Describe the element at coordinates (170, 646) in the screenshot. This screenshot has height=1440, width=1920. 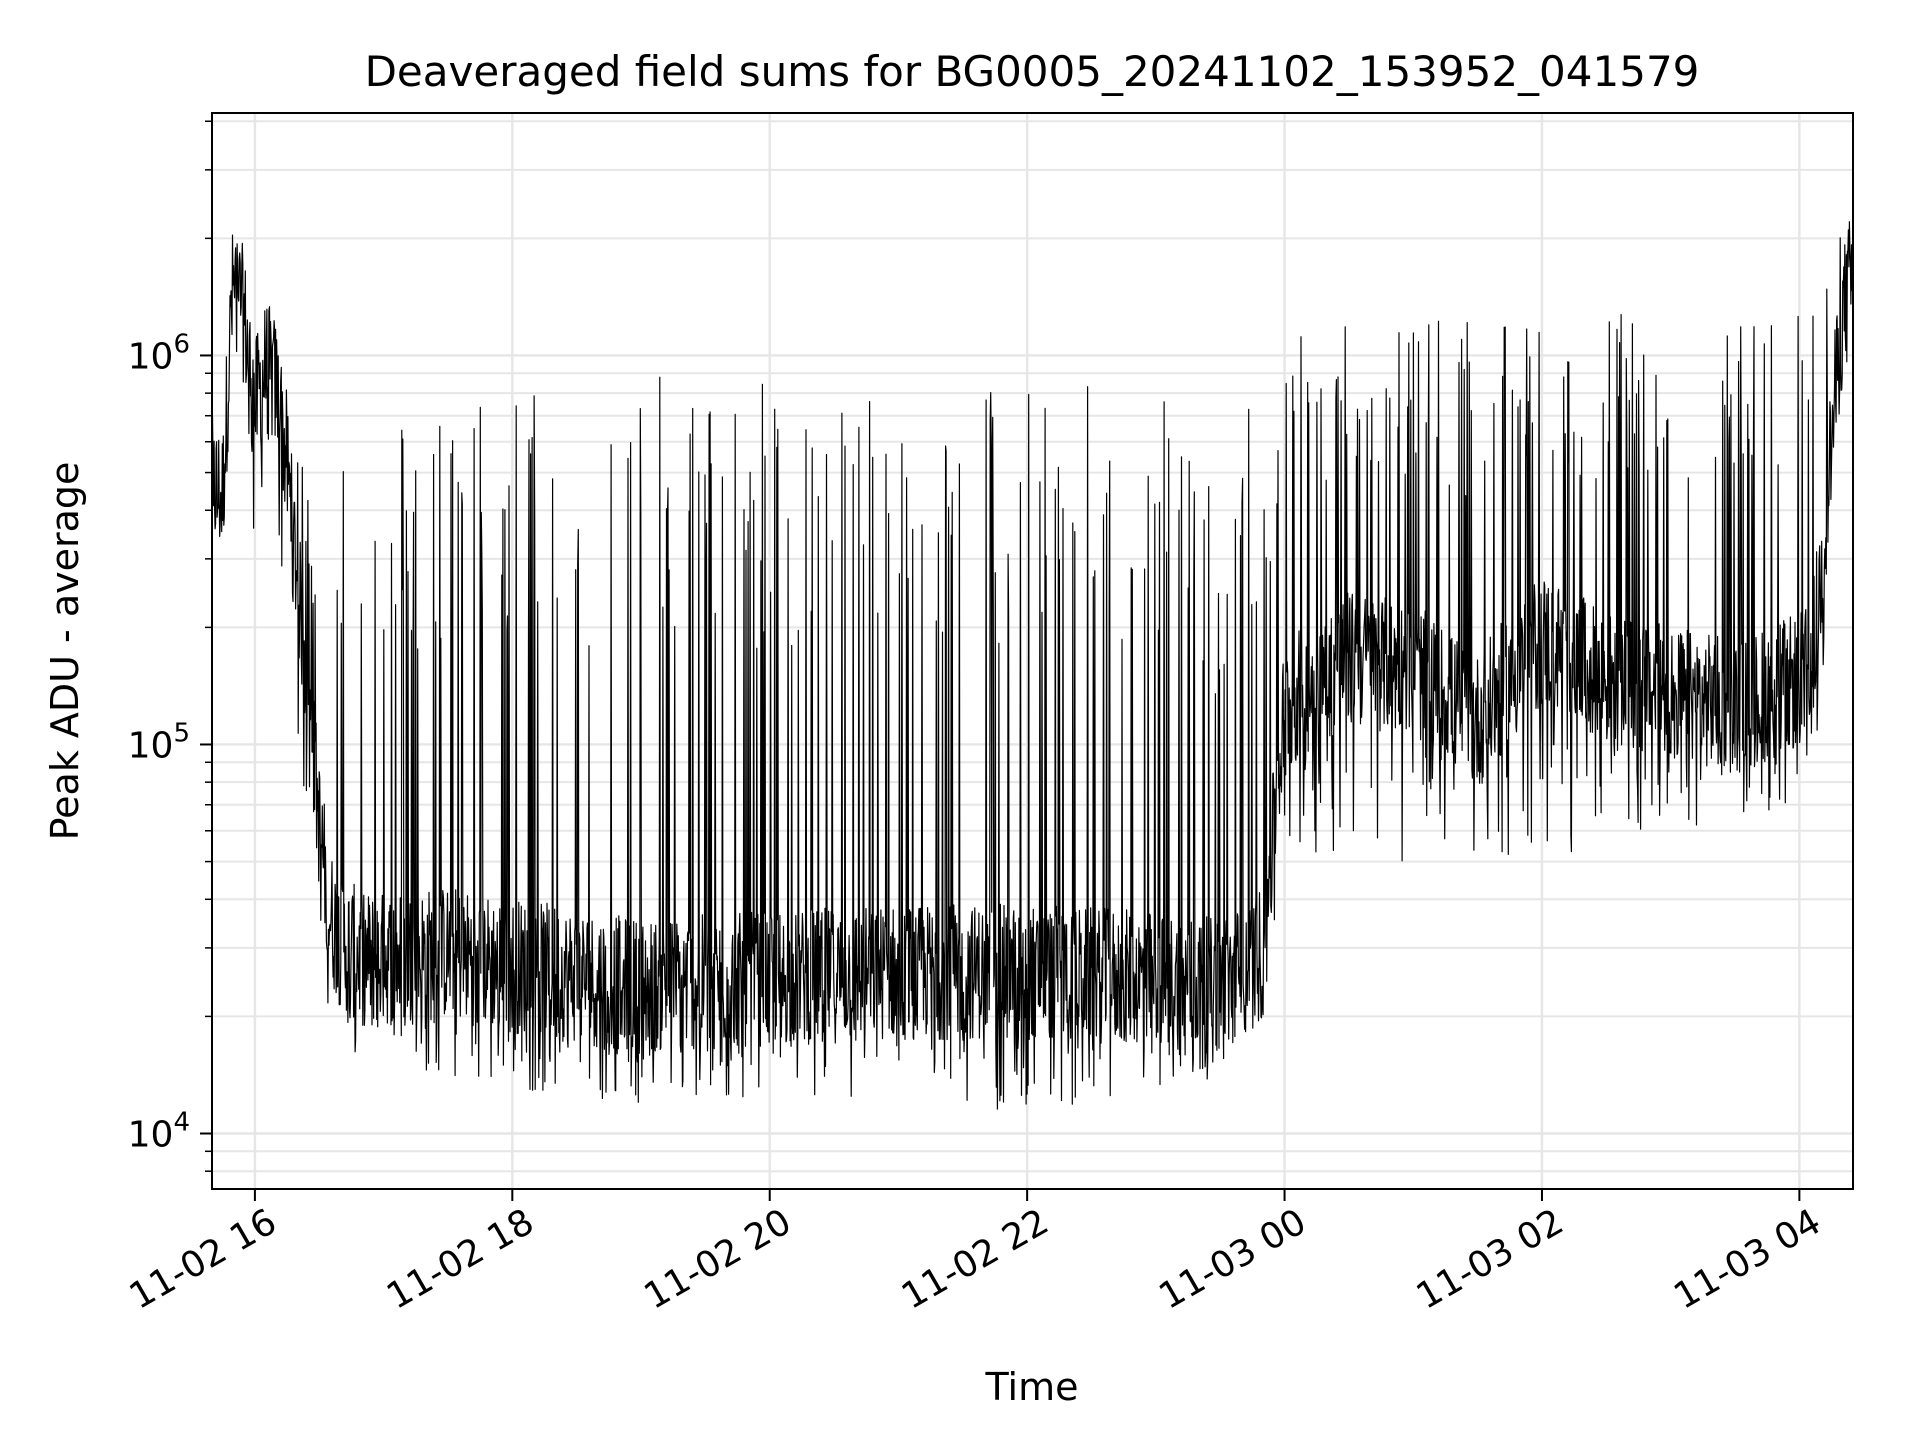
I see `y-axis: 10⁴ 10⁵ 10⁶` at that location.